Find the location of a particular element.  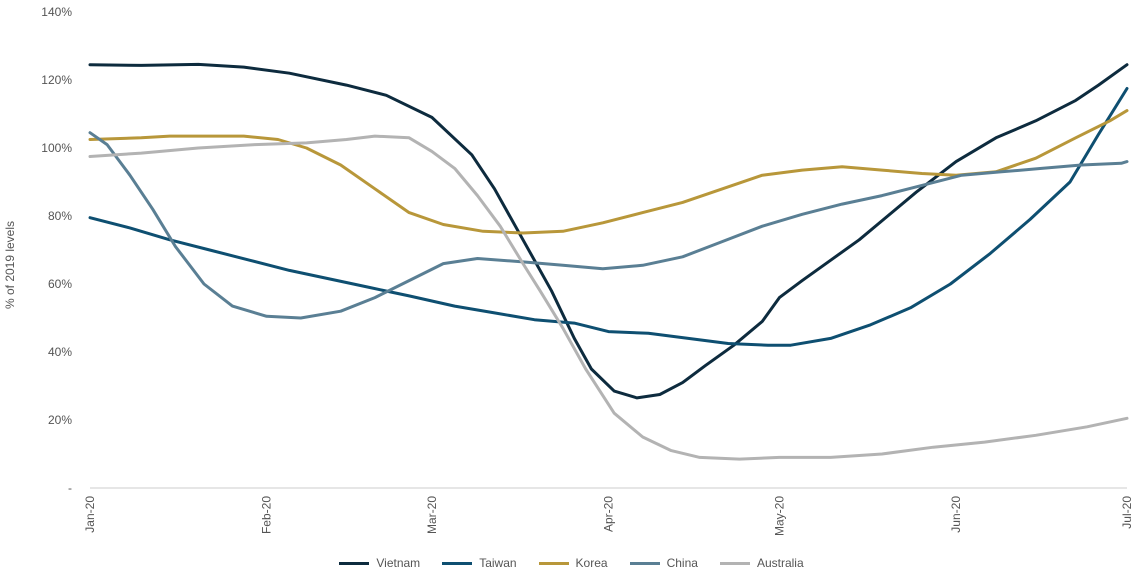

x-tick-label: Jul-20 is located at coordinates (1127, 512).